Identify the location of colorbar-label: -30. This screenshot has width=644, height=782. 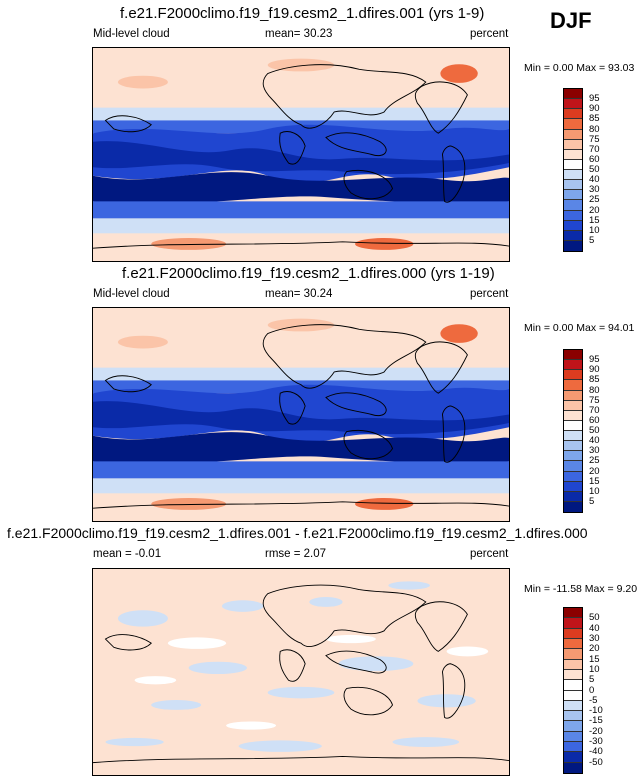
(596, 742).